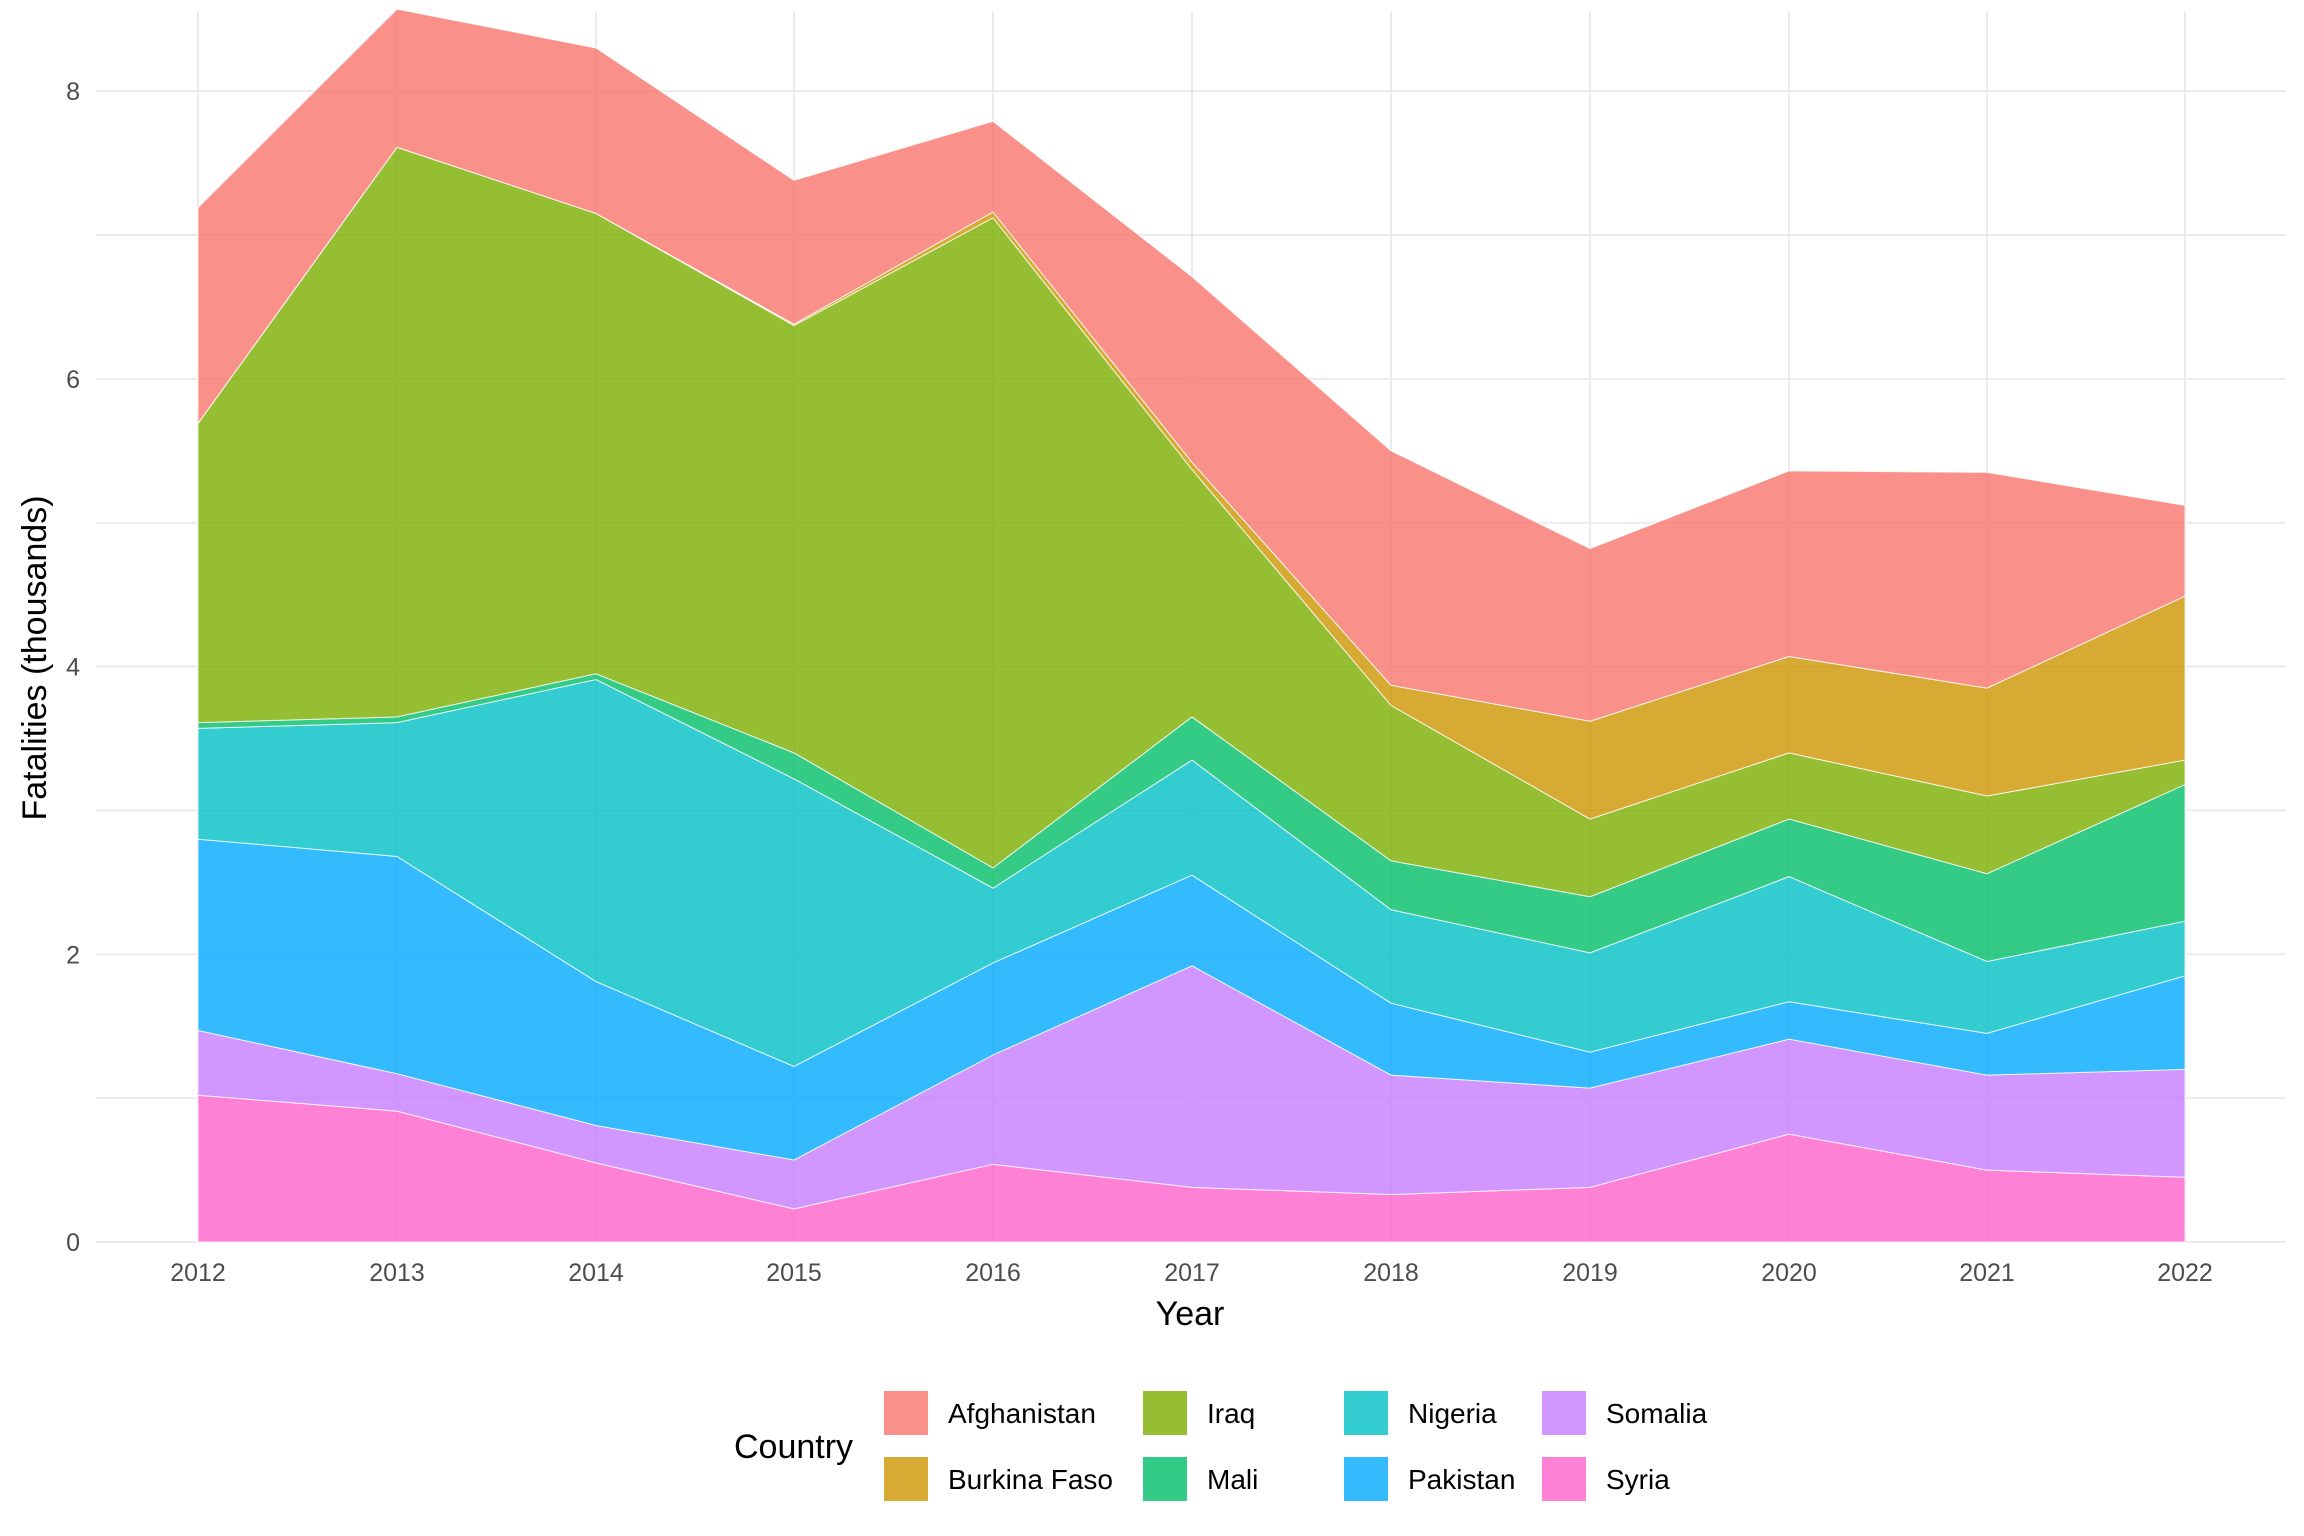 This screenshot has height=1536, width=2304. I want to click on x-tick-label: 2015, so click(794, 1273).